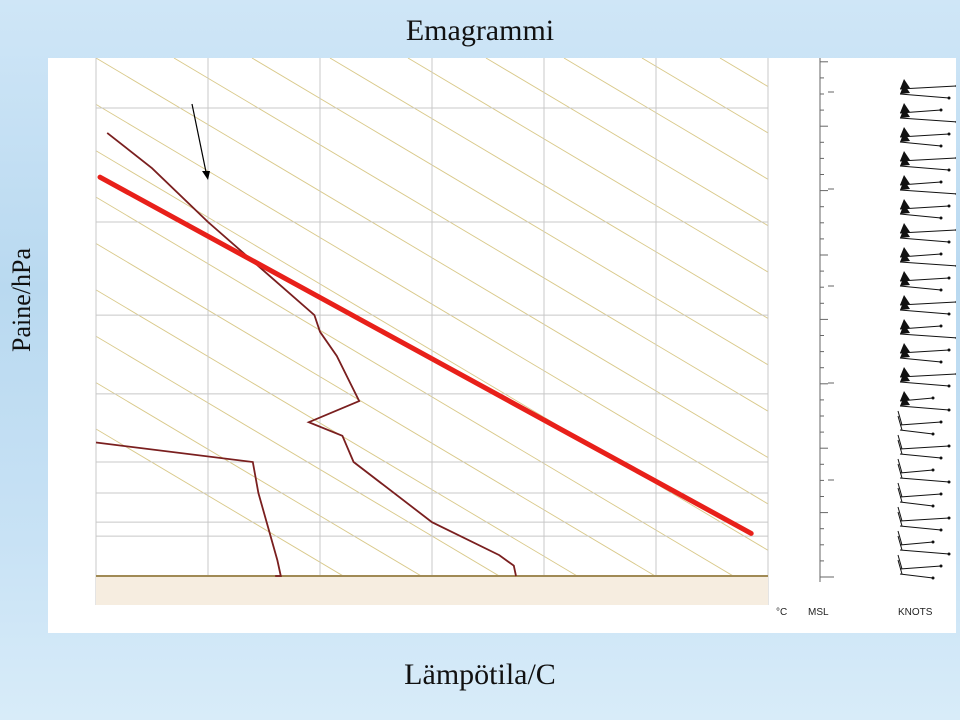 The width and height of the screenshot is (960, 720). I want to click on x-axis-title: Lämpötila/C, so click(480, 674).